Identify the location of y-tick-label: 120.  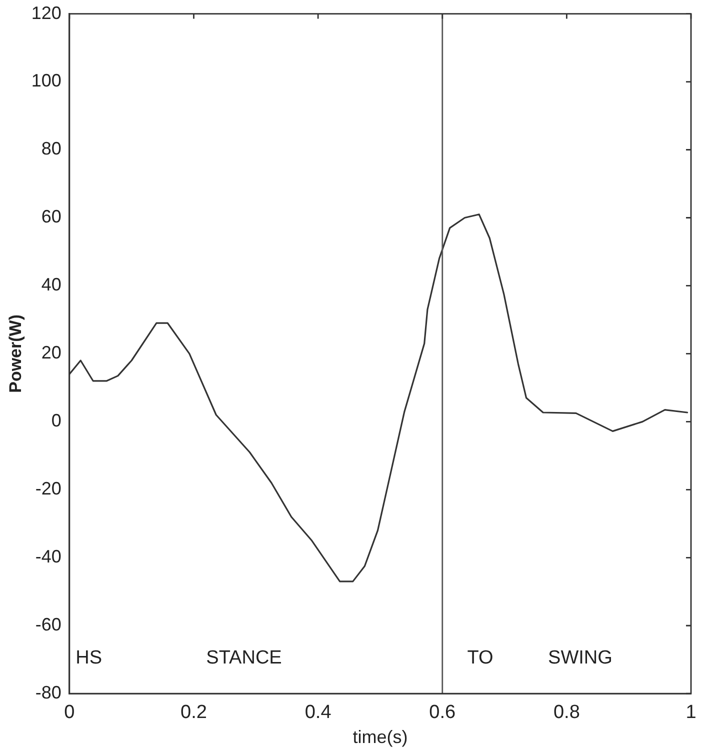
(46, 12).